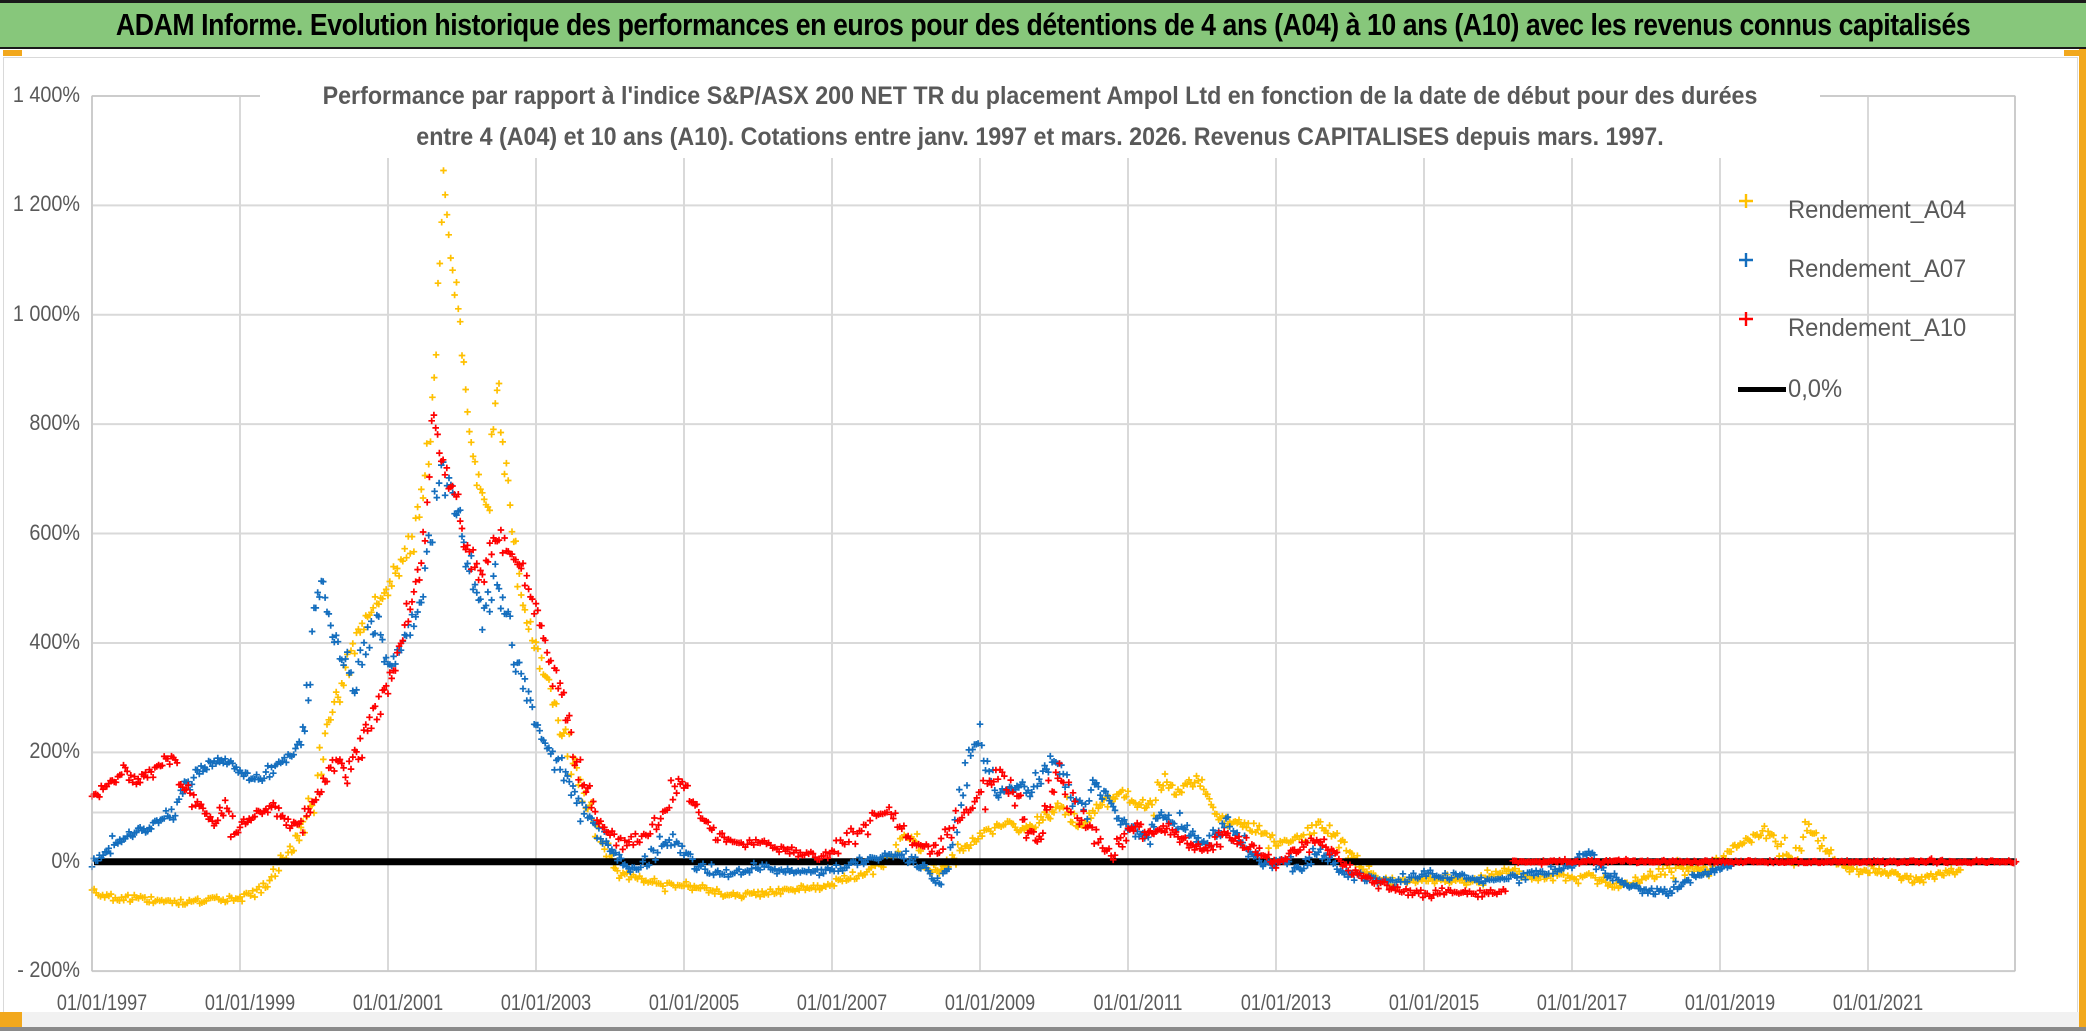 This screenshot has height=1031, width=2086. I want to click on y-tick-label: - 200%, so click(48, 970).